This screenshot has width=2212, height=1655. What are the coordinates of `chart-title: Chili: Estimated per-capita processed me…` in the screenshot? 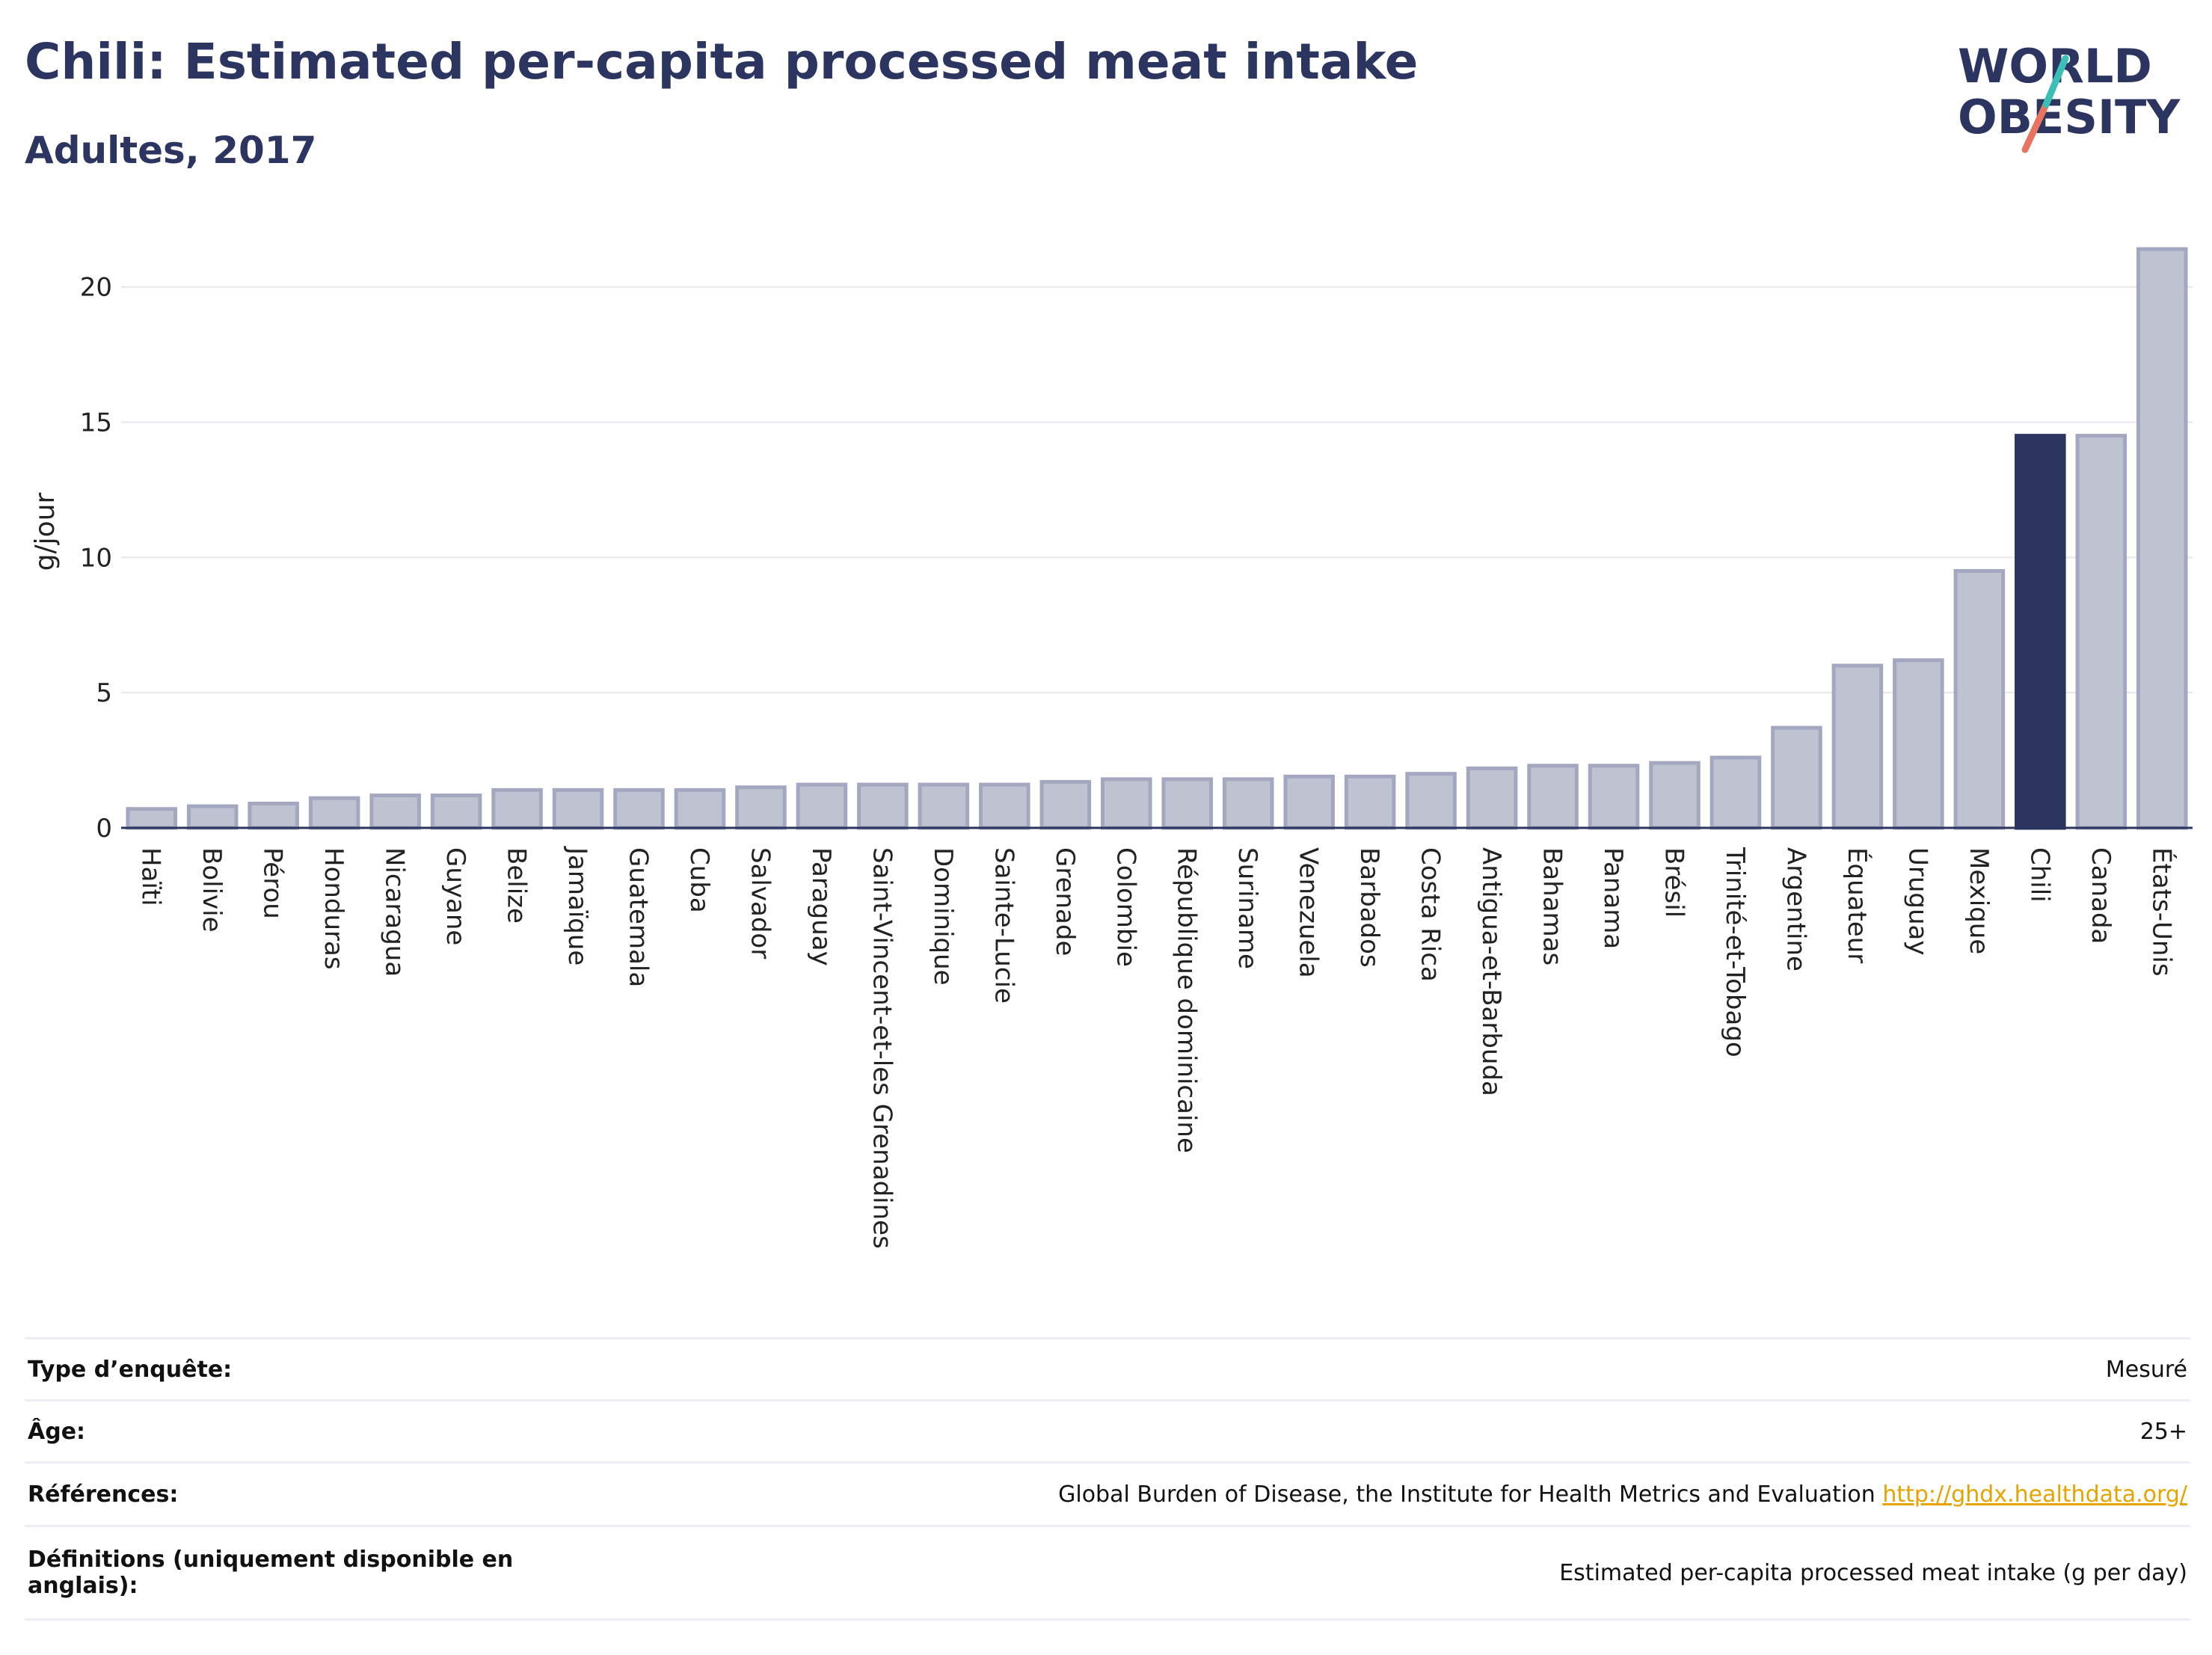 It's located at (722, 61).